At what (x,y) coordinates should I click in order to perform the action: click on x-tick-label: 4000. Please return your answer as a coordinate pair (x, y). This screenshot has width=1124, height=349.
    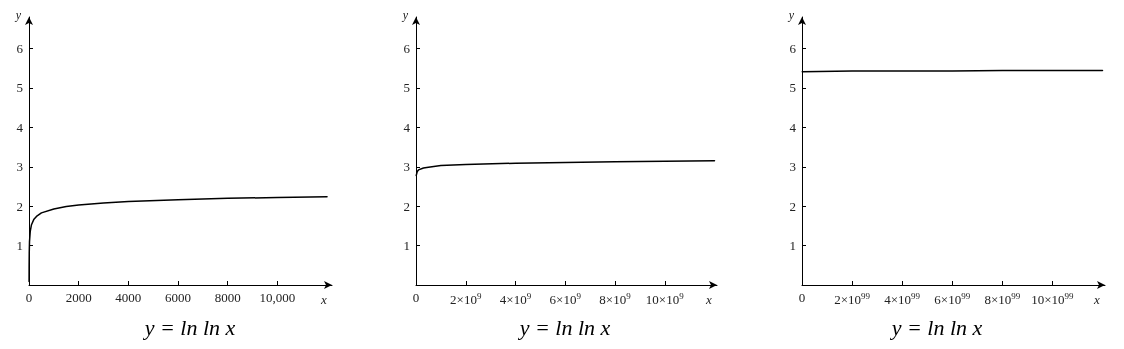
    Looking at the image, I should click on (128, 297).